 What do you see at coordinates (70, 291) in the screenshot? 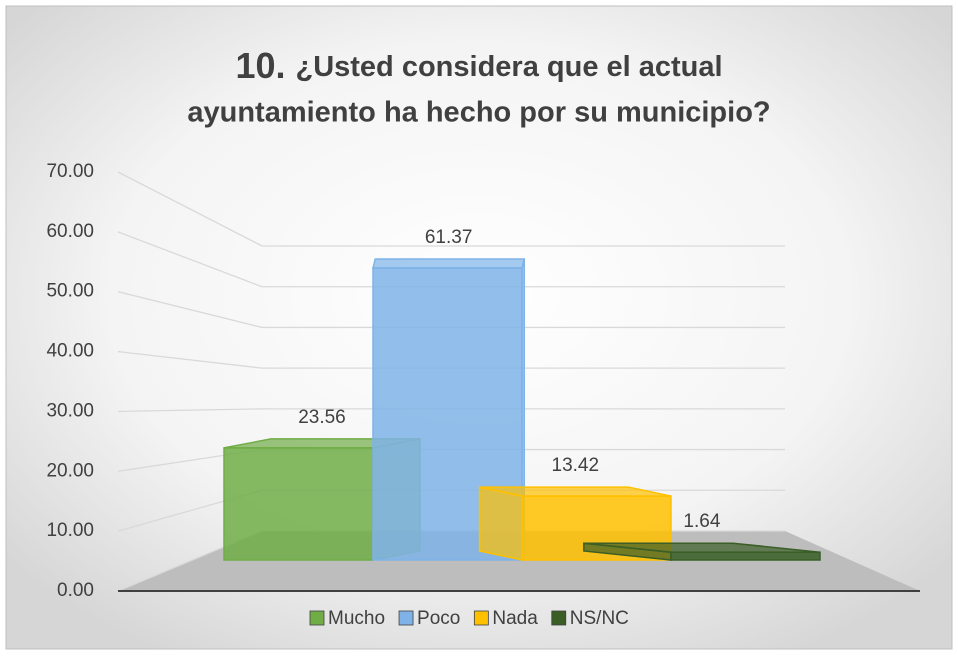
I see `y-tick-label: 50.00` at bounding box center [70, 291].